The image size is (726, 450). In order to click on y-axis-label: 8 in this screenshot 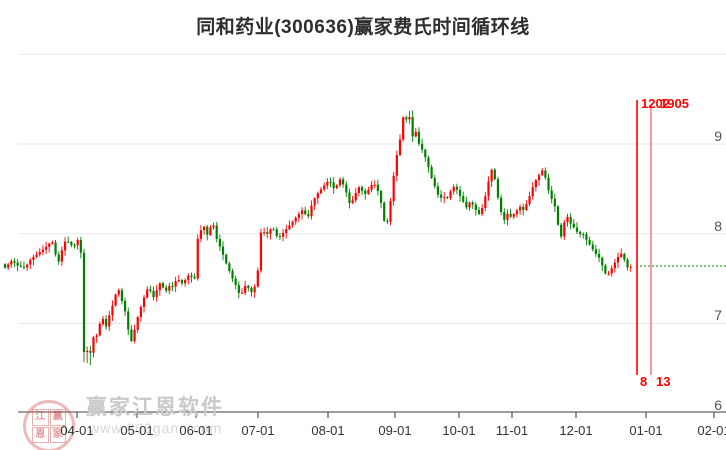, I will do `click(718, 225)`.